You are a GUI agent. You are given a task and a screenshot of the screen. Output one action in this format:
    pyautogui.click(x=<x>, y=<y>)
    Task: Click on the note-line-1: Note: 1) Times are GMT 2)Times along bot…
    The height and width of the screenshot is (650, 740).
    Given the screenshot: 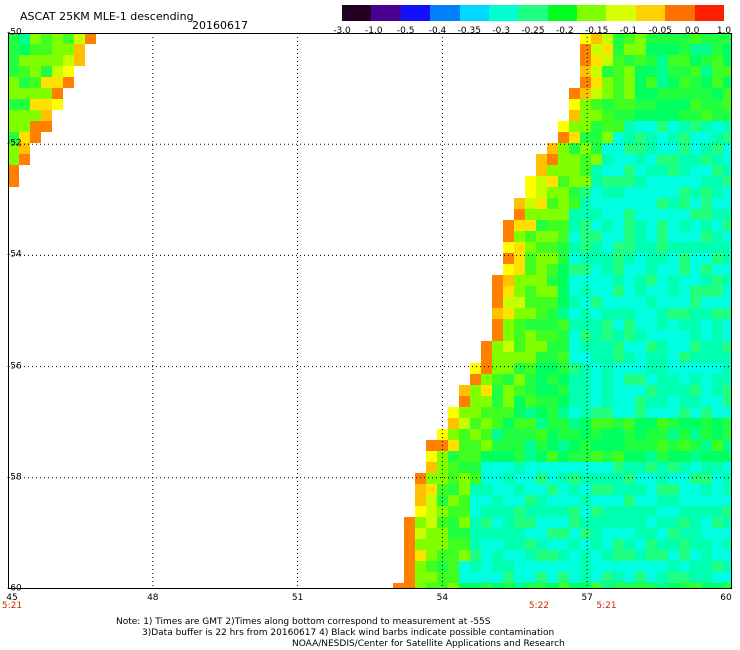 What is the action you would take?
    pyautogui.click(x=303, y=622)
    